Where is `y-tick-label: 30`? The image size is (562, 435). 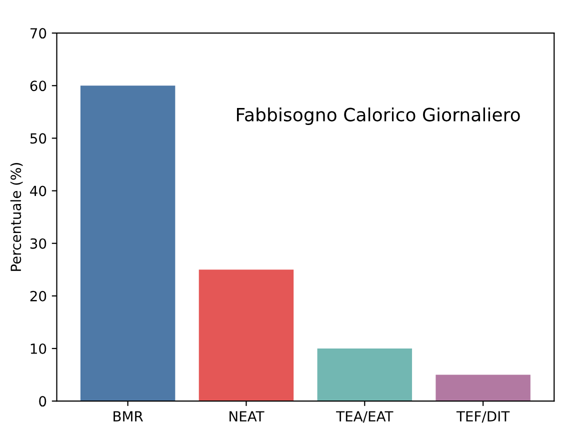
y-tick-label: 30 is located at coordinates (38, 243).